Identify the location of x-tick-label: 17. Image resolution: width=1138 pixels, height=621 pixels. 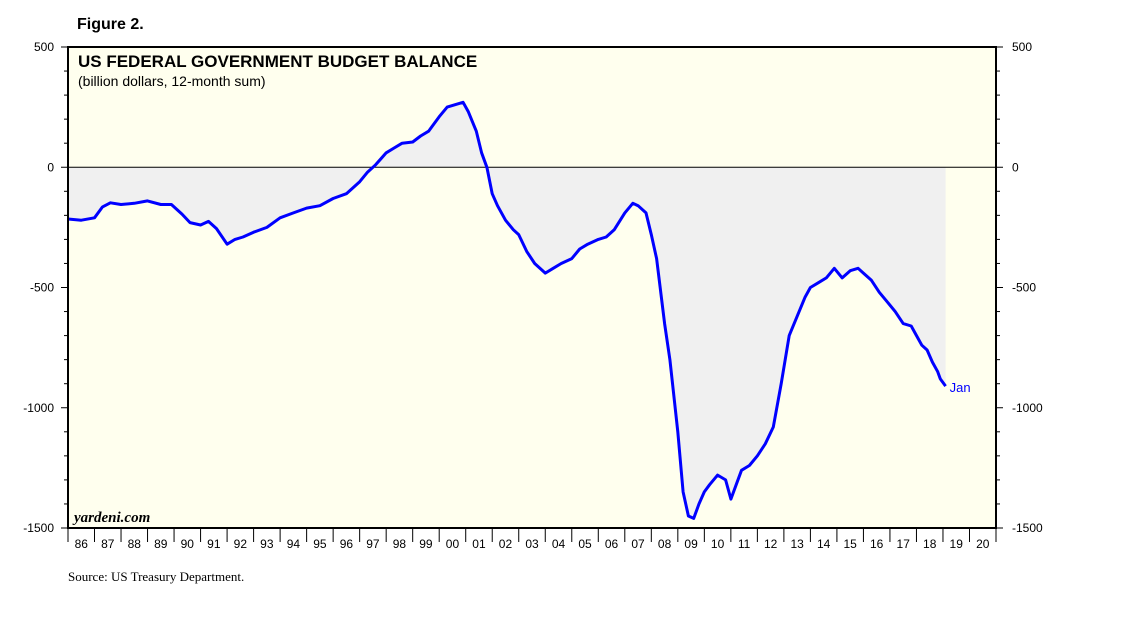
(904, 544).